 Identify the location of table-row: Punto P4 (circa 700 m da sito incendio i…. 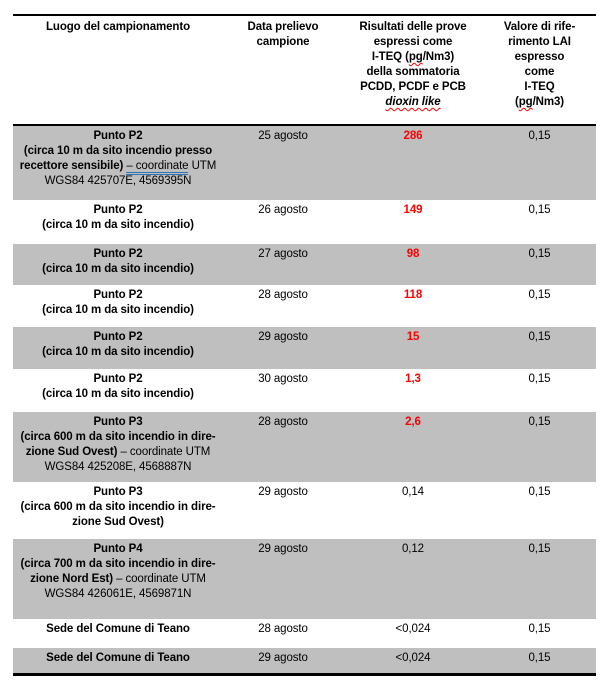
(304, 579).